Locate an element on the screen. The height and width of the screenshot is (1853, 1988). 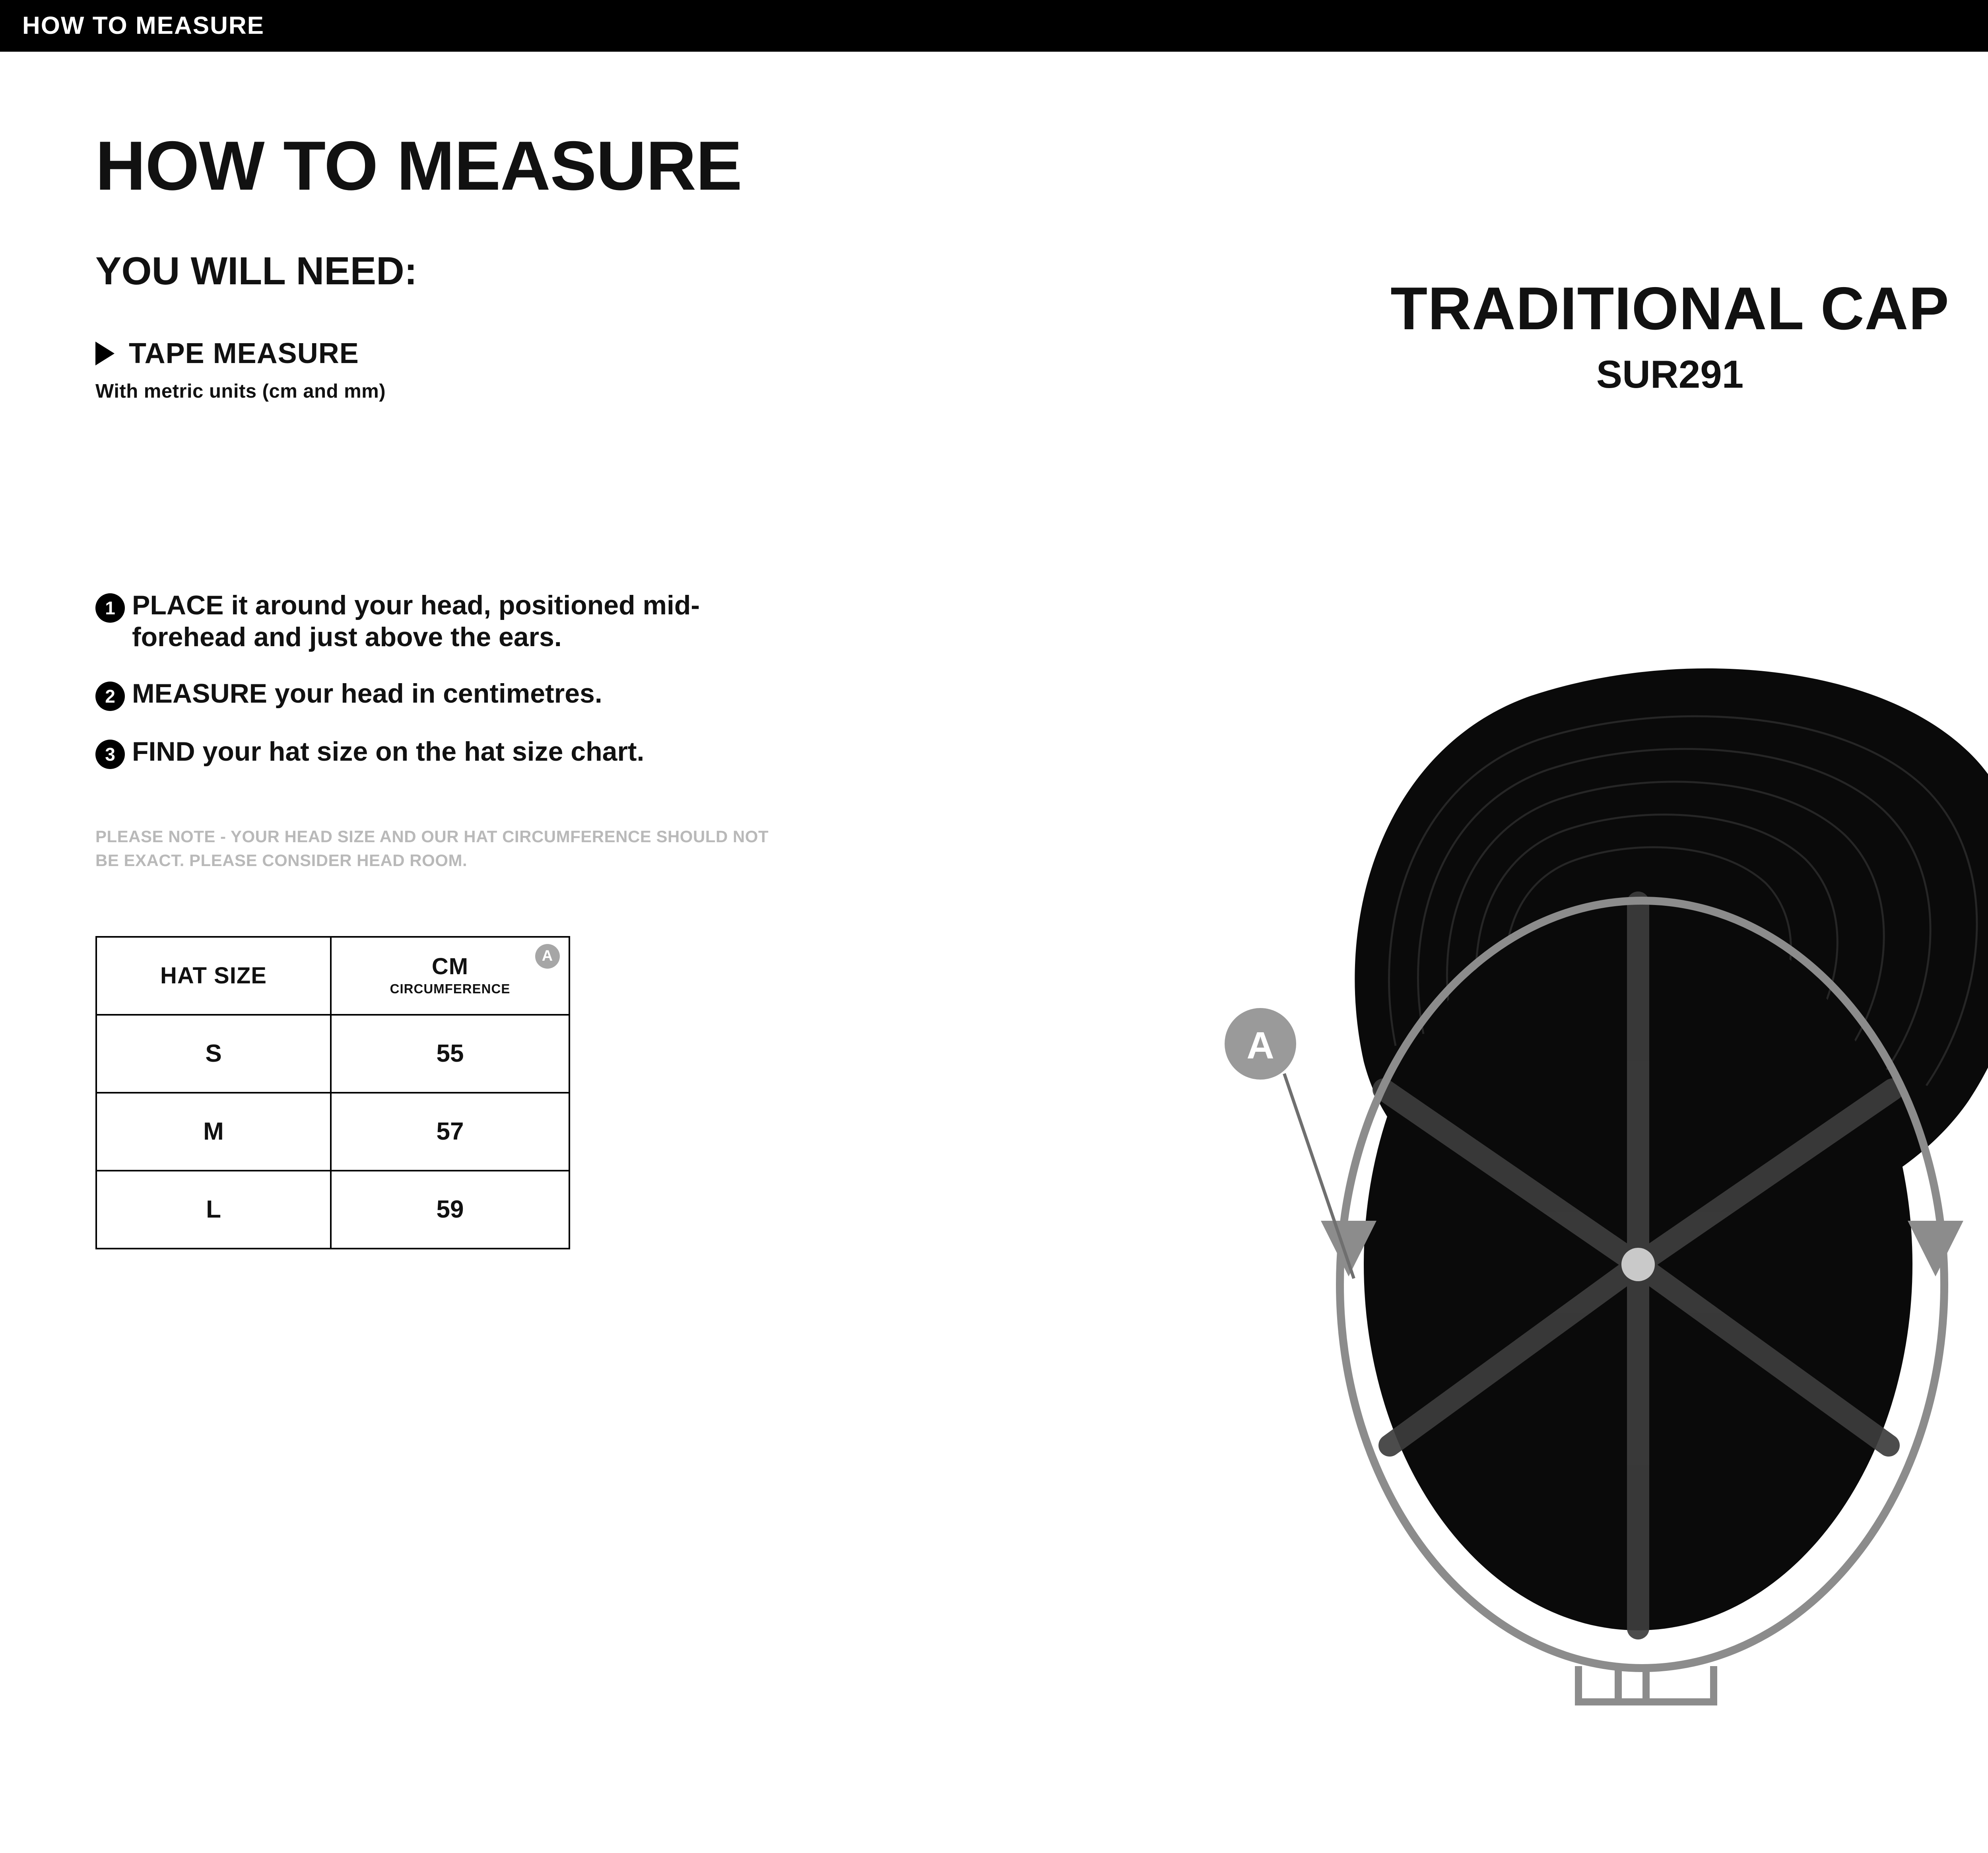
table-cell-cm: 55 is located at coordinates (450, 1054).